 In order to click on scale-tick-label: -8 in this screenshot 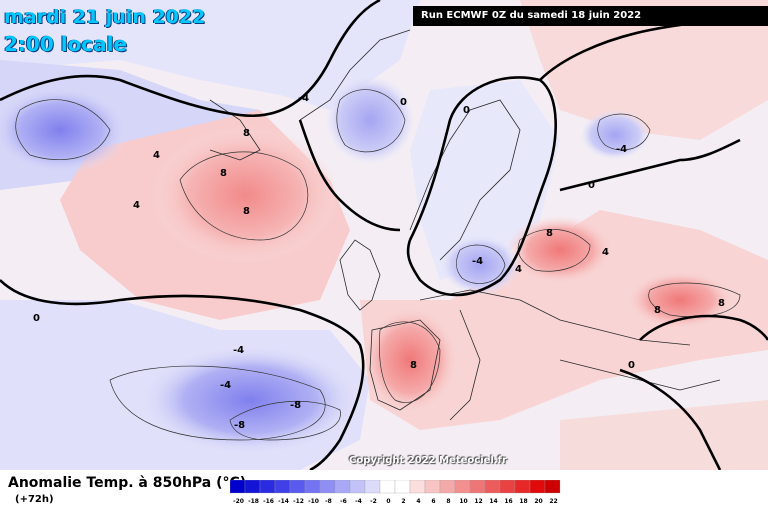, I will do `click(328, 501)`.